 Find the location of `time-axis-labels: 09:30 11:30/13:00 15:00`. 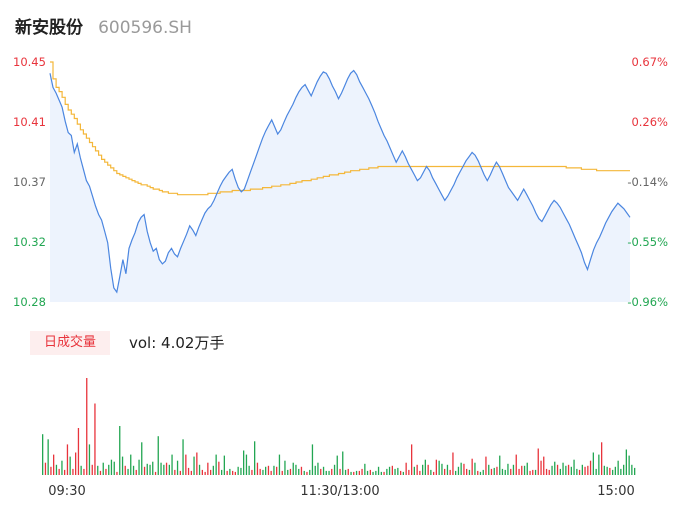

time-axis-labels: 09:30 11:30/13:00 15:00 is located at coordinates (341, 491).